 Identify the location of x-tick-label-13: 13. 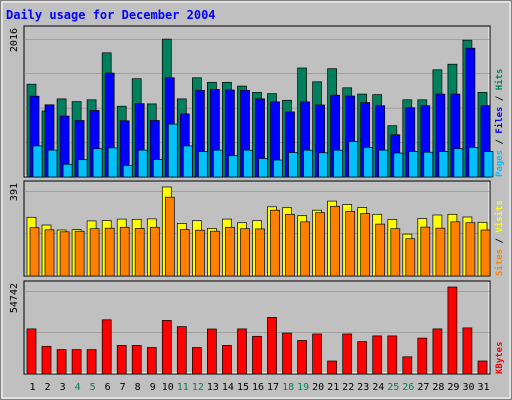
(213, 387).